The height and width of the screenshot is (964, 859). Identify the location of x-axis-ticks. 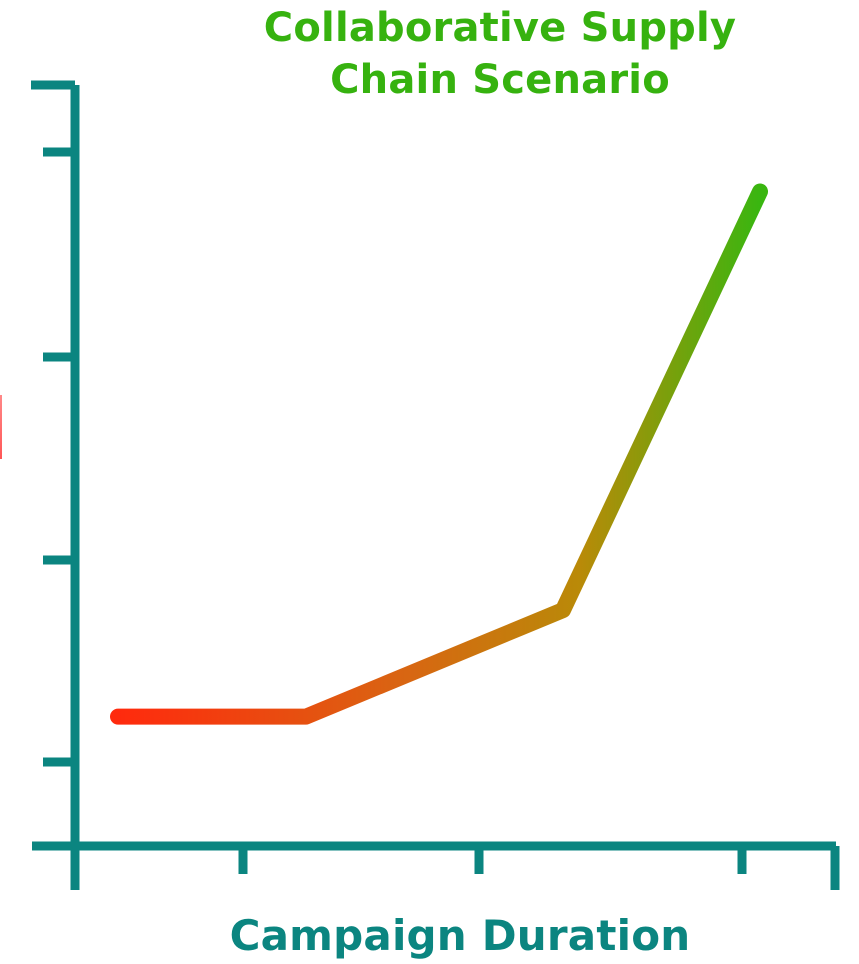
(492, 860).